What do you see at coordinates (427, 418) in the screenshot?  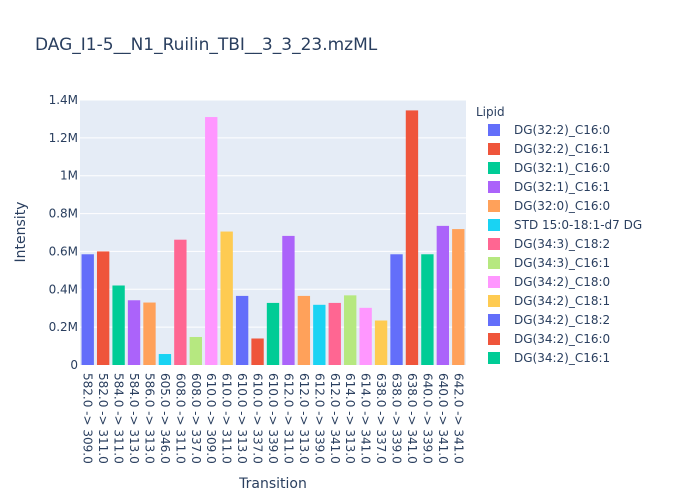 I see `x-tick-label: 640.0 -> 339.0` at bounding box center [427, 418].